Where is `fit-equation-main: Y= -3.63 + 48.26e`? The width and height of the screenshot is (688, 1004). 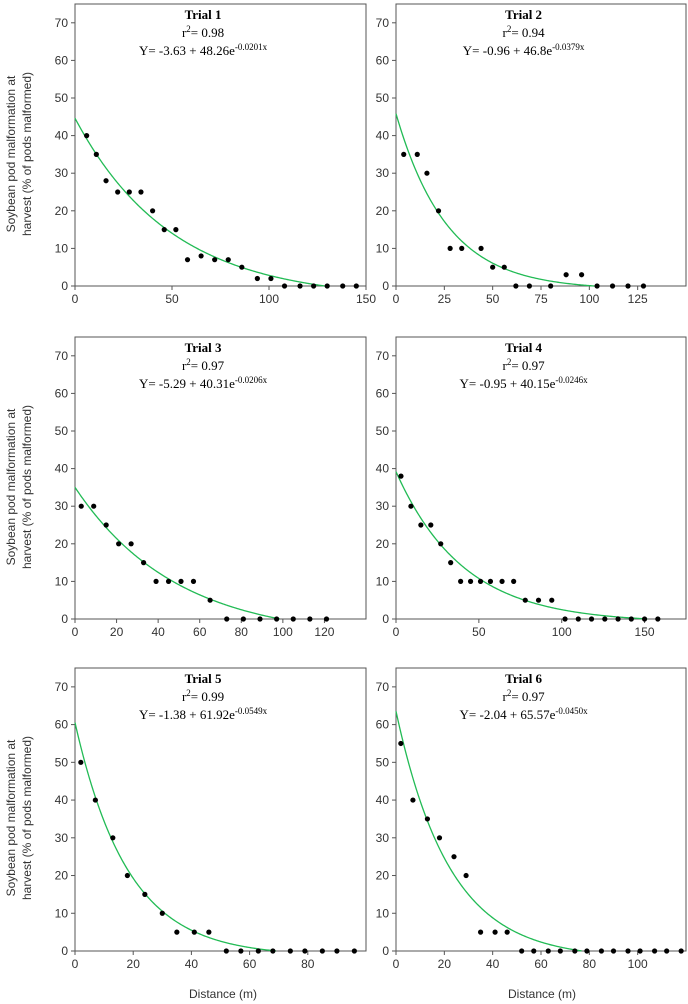 fit-equation-main: Y= -3.63 + 48.26e is located at coordinates (187, 50).